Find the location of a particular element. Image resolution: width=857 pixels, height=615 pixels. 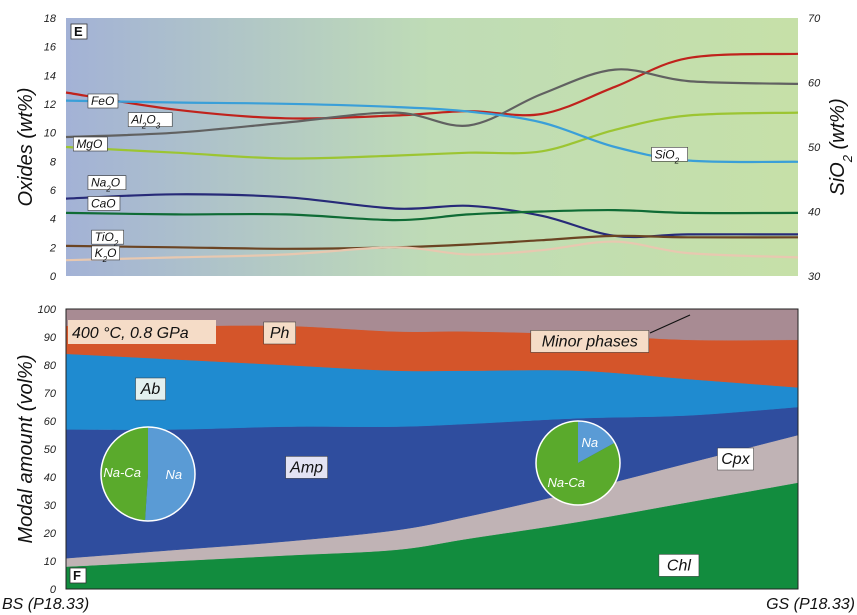

panel-f-pies: Na Na-Ca Na Na-Ca is located at coordinates (360, 471).